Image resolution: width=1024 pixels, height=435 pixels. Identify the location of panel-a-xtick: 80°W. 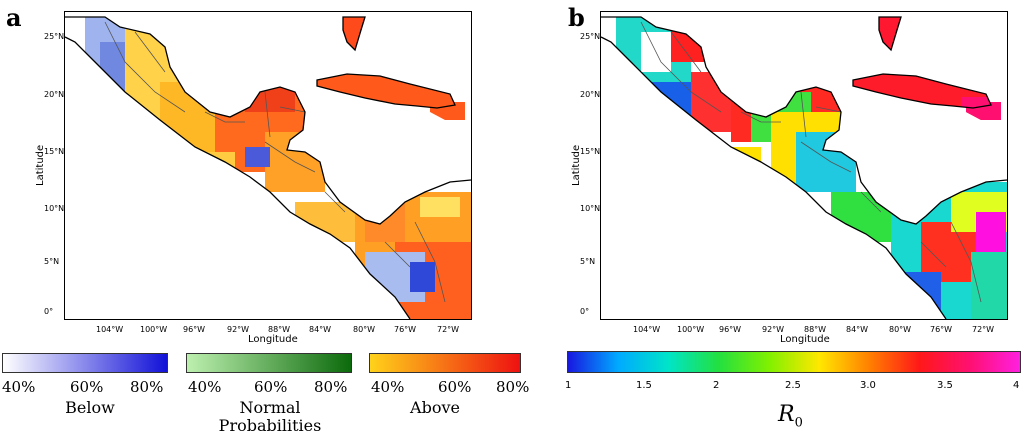
(364, 329).